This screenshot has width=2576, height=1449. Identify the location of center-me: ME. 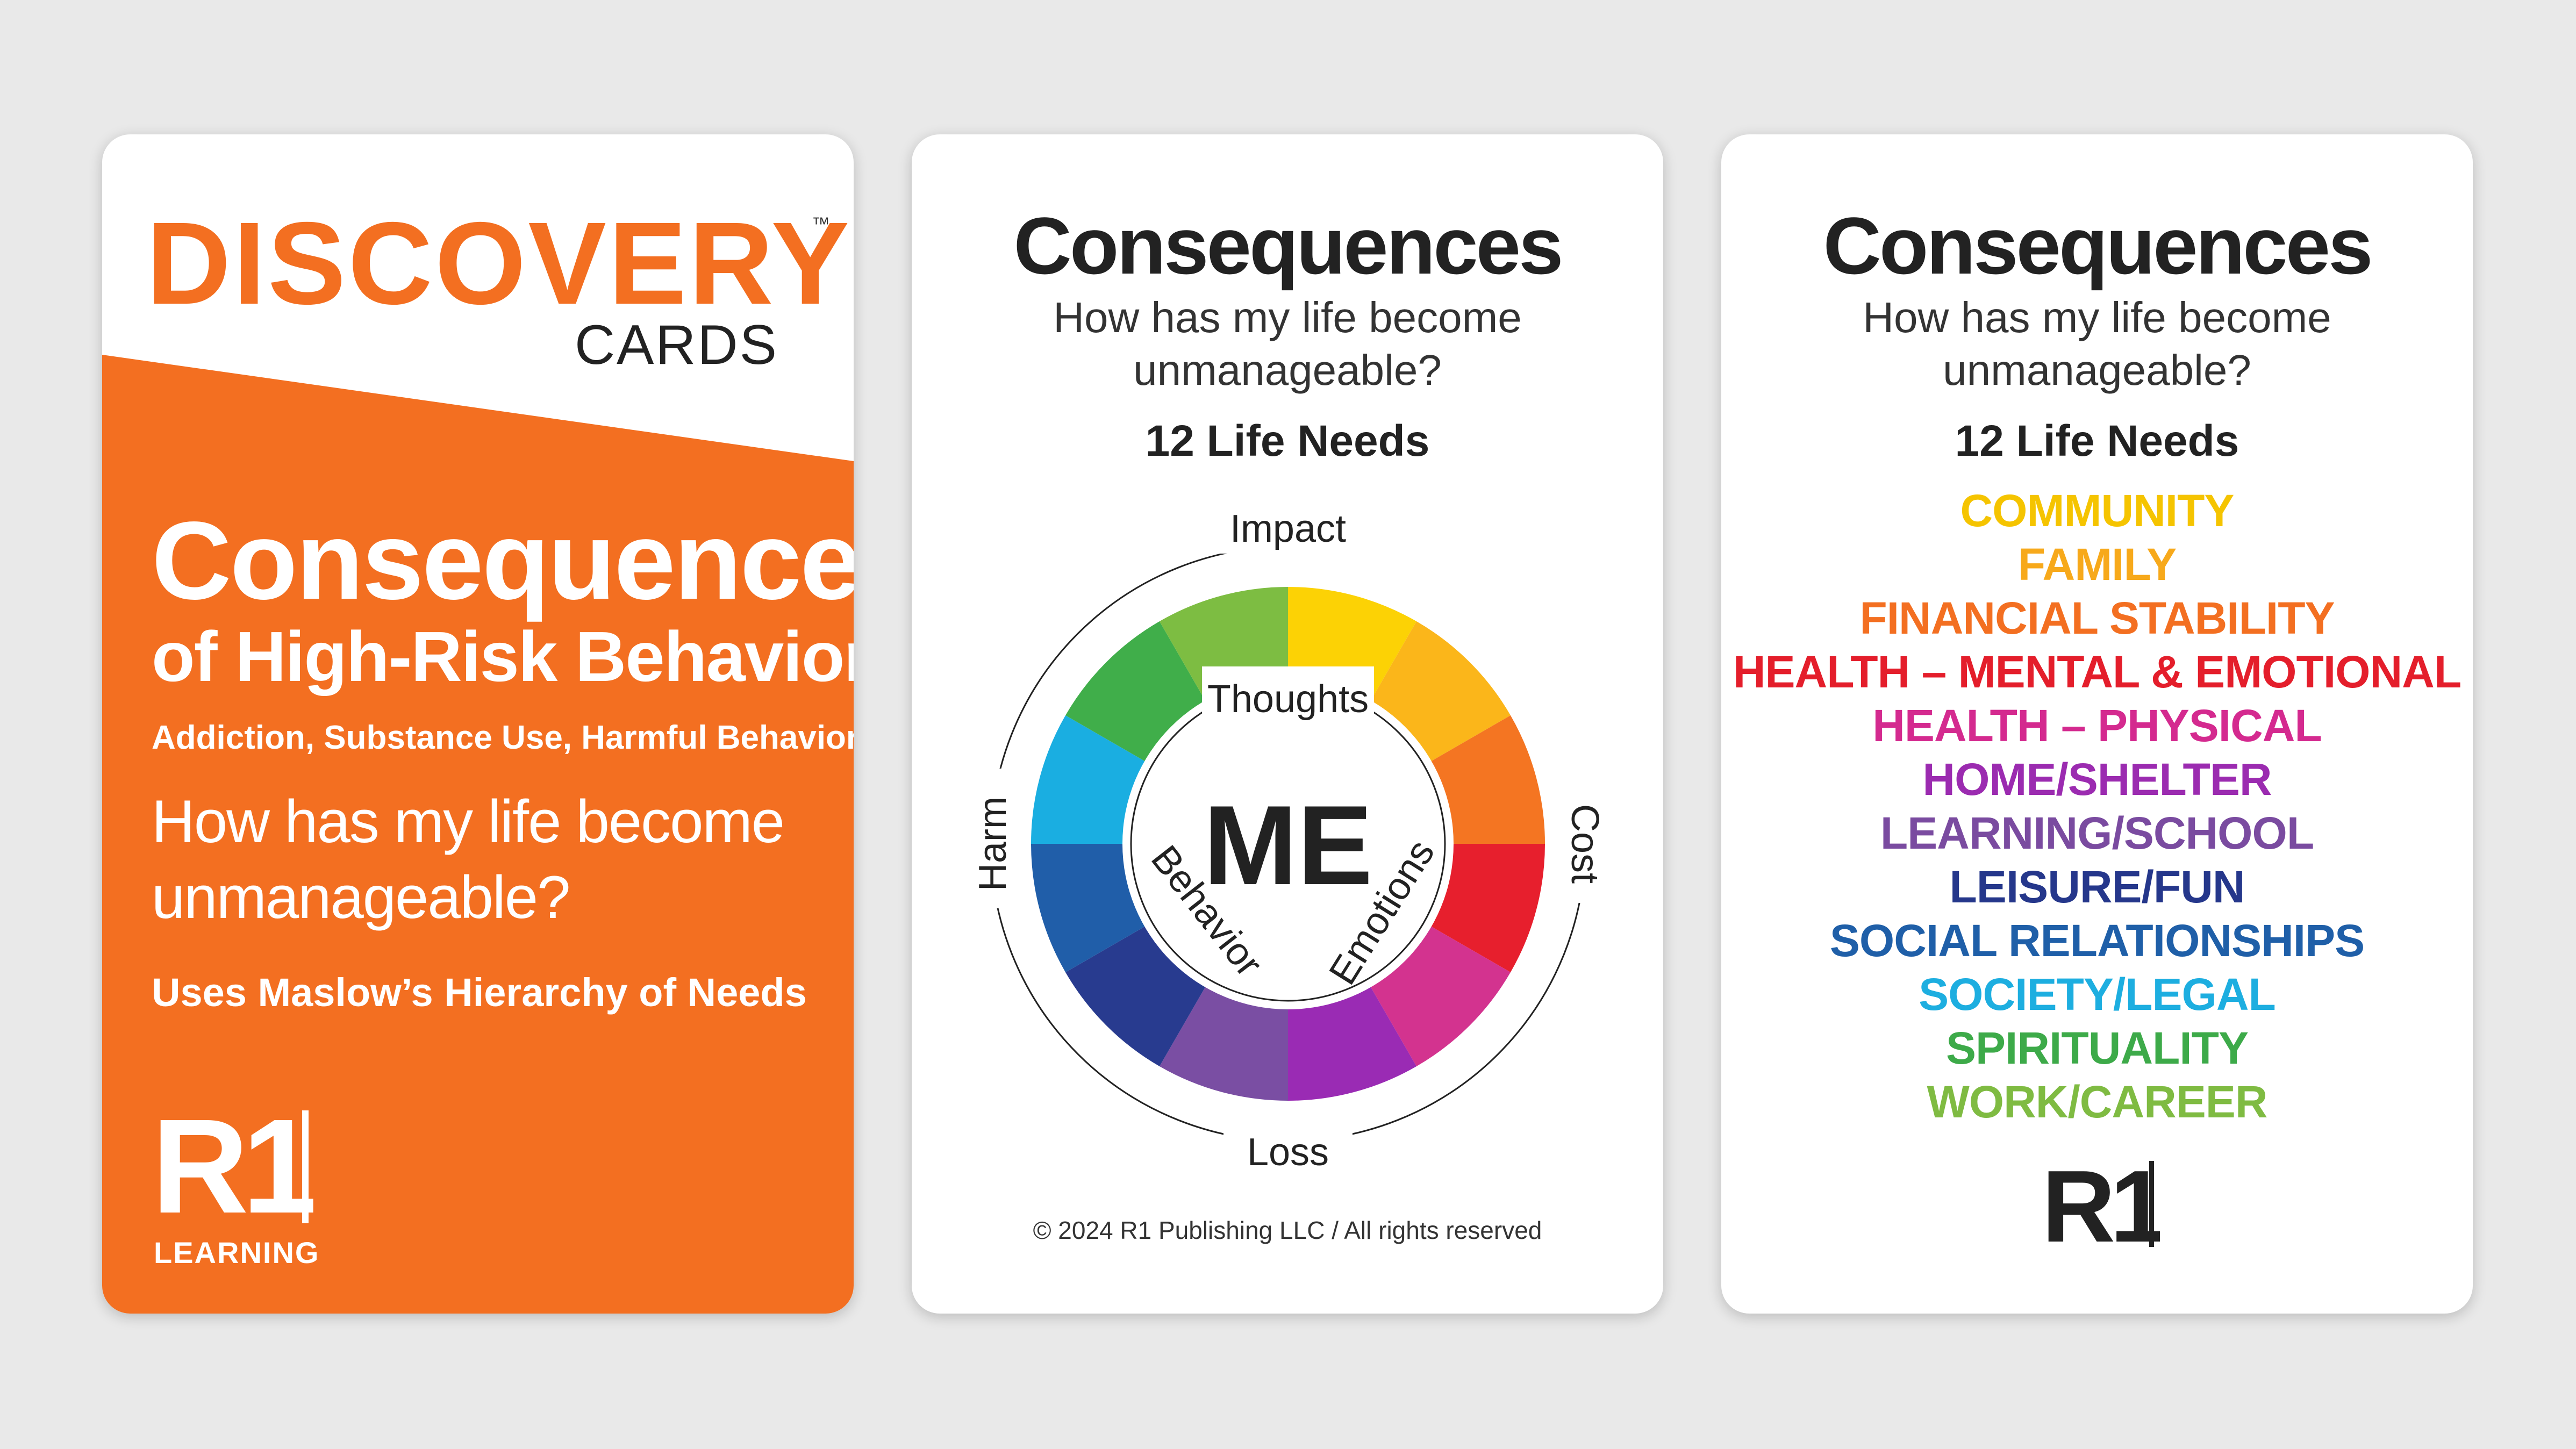
(1288, 845).